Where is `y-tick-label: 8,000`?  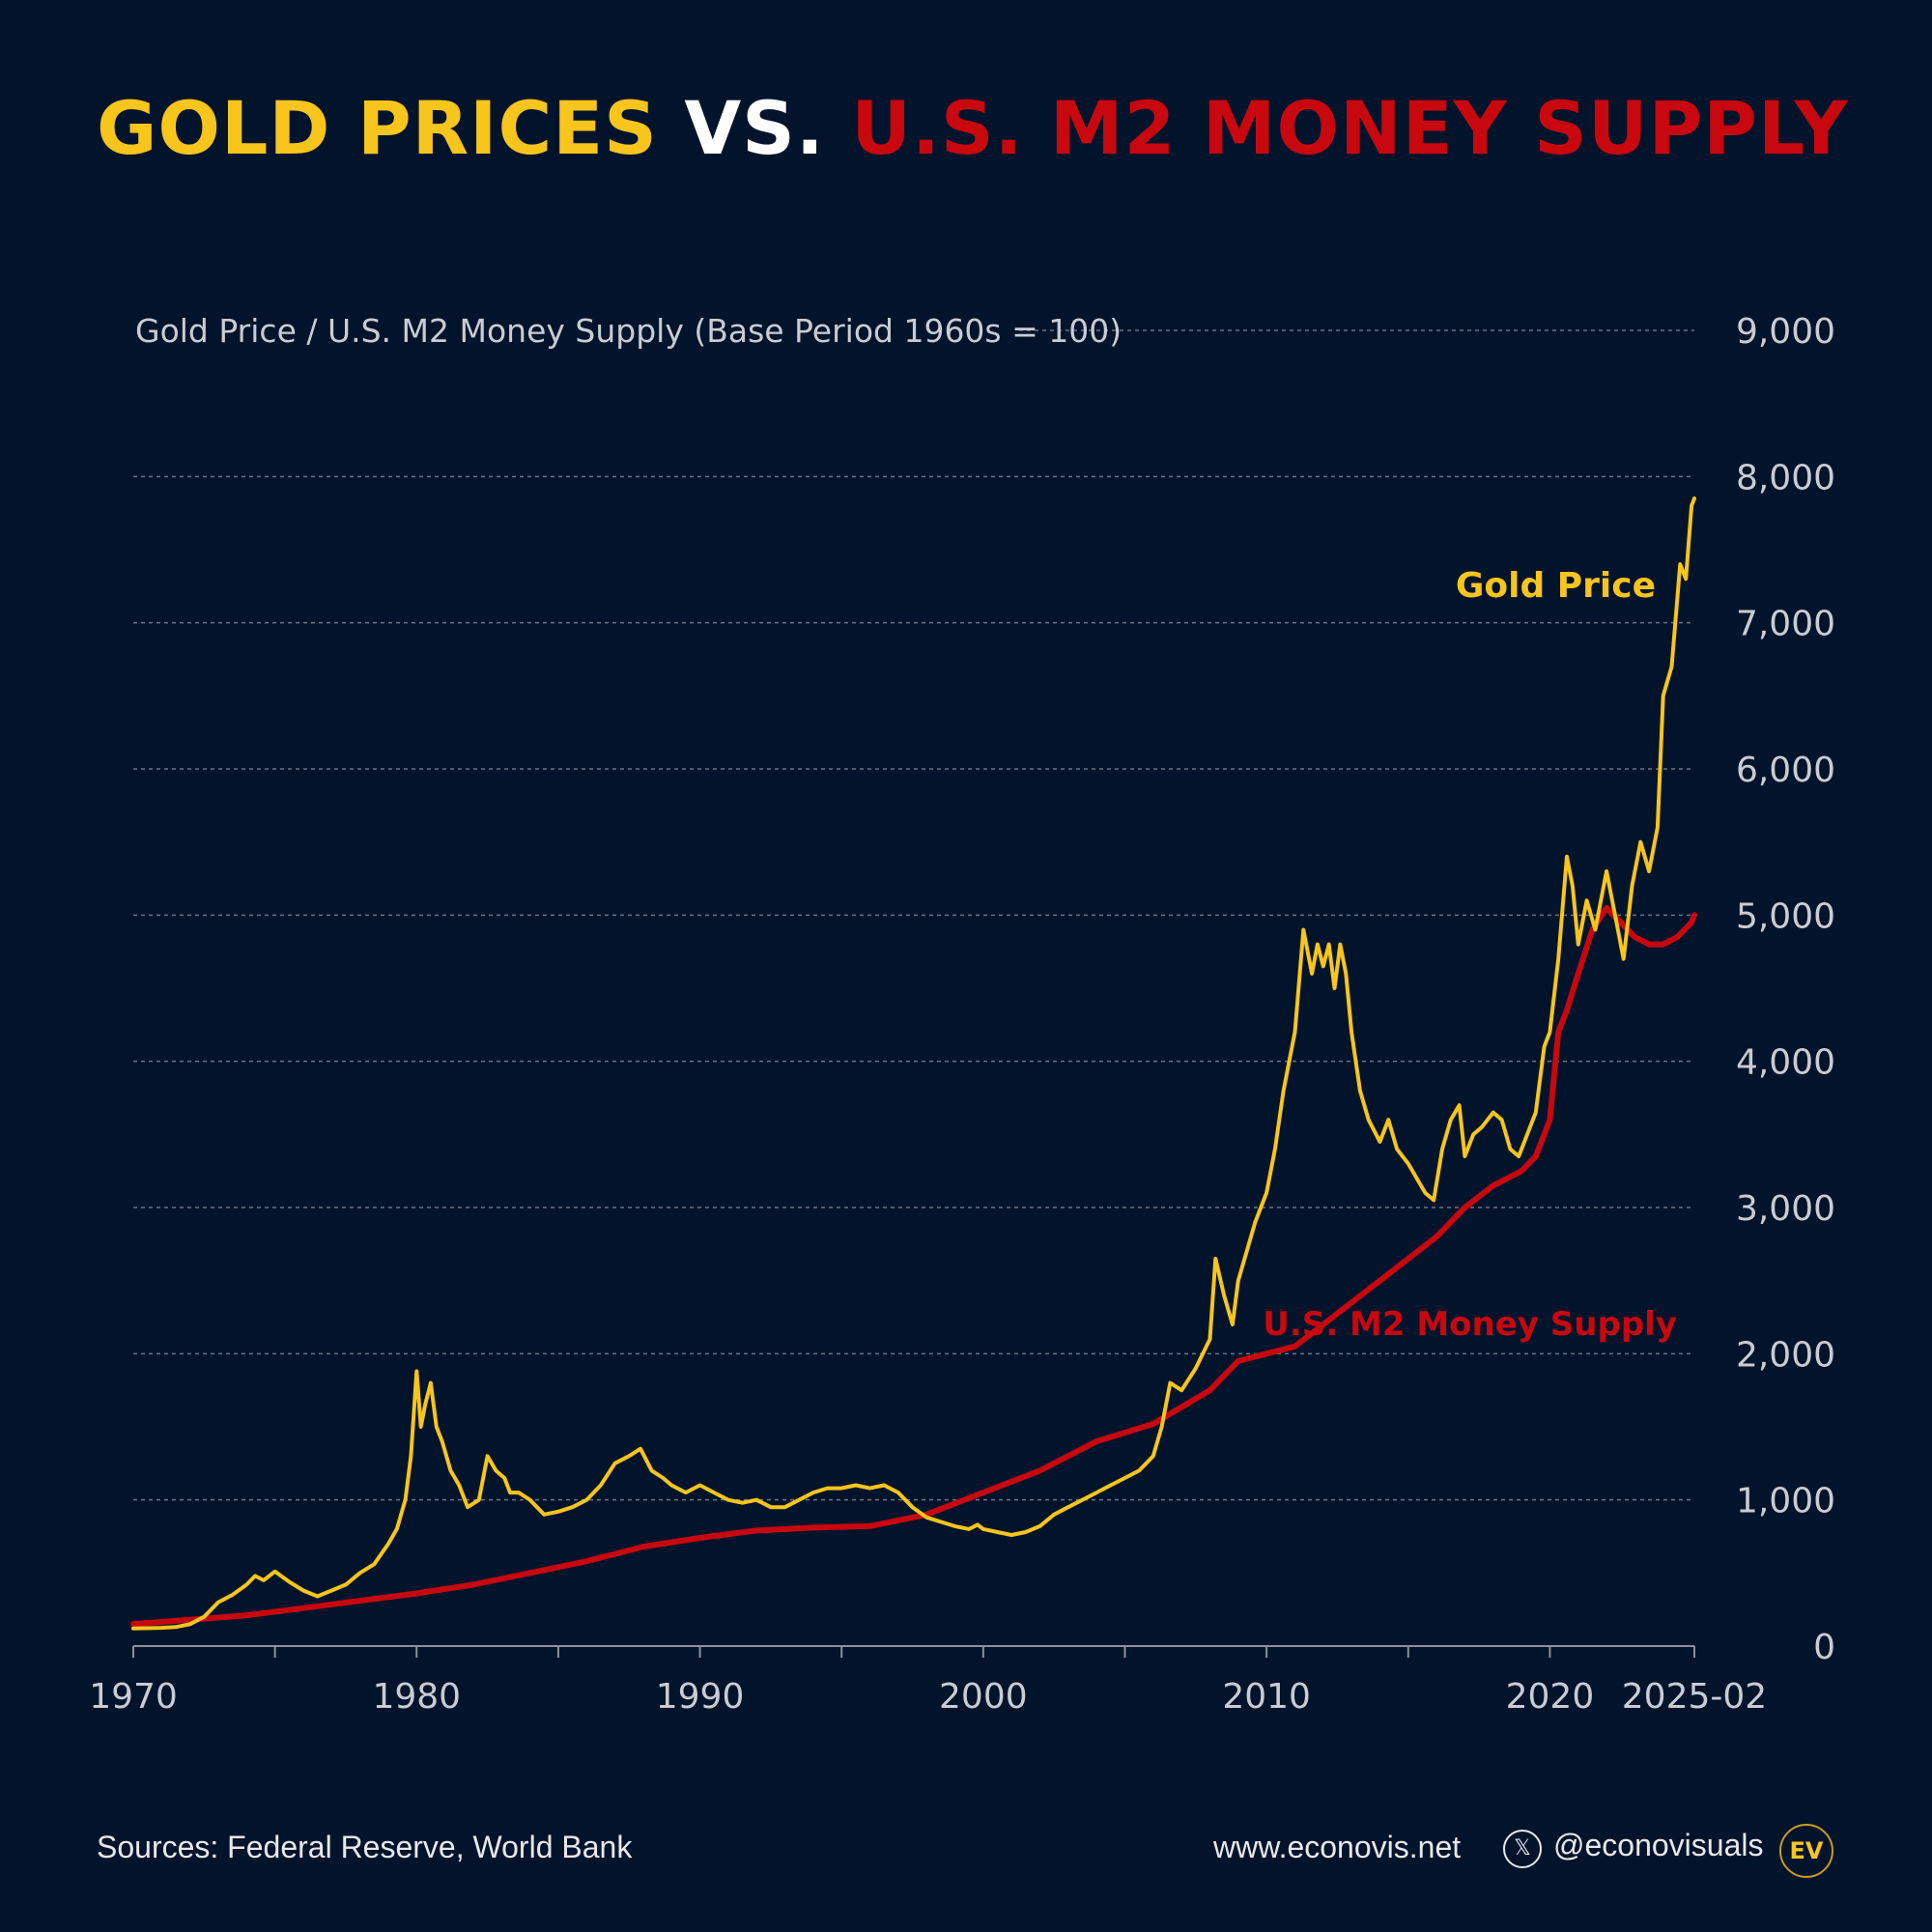 y-tick-label: 8,000 is located at coordinates (1785, 477).